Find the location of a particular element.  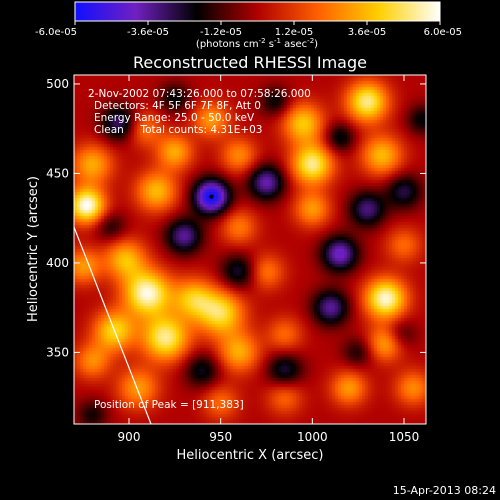

colorbar is located at coordinates (257, 11).